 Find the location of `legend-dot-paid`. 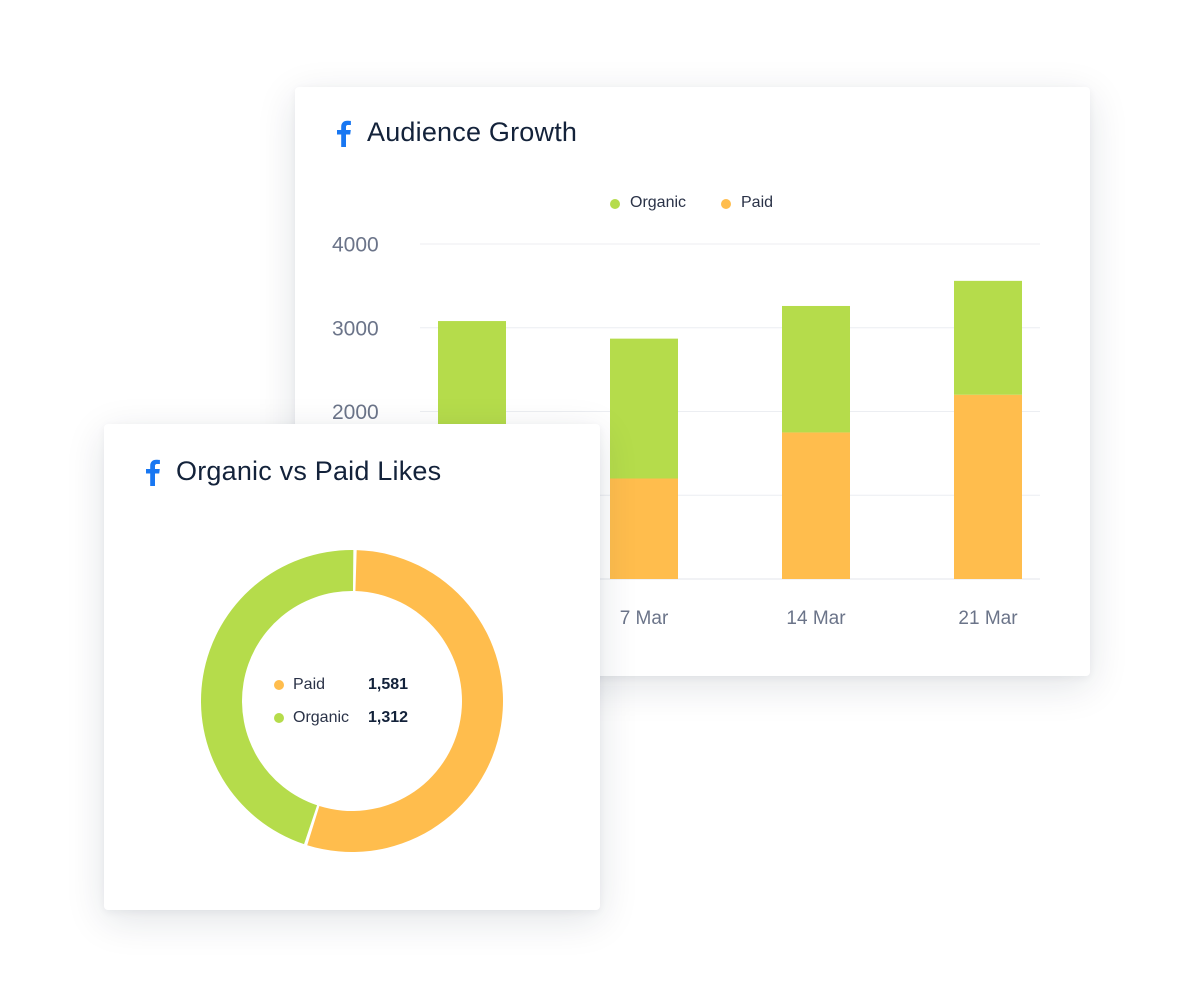

legend-dot-paid is located at coordinates (726, 204).